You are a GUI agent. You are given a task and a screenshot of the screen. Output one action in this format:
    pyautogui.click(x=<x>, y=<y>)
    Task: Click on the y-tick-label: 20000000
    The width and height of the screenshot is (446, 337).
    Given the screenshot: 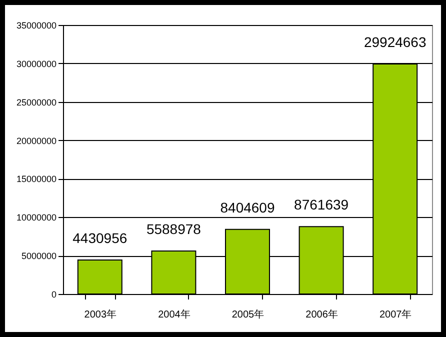 What is the action you would take?
    pyautogui.click(x=36, y=141)
    